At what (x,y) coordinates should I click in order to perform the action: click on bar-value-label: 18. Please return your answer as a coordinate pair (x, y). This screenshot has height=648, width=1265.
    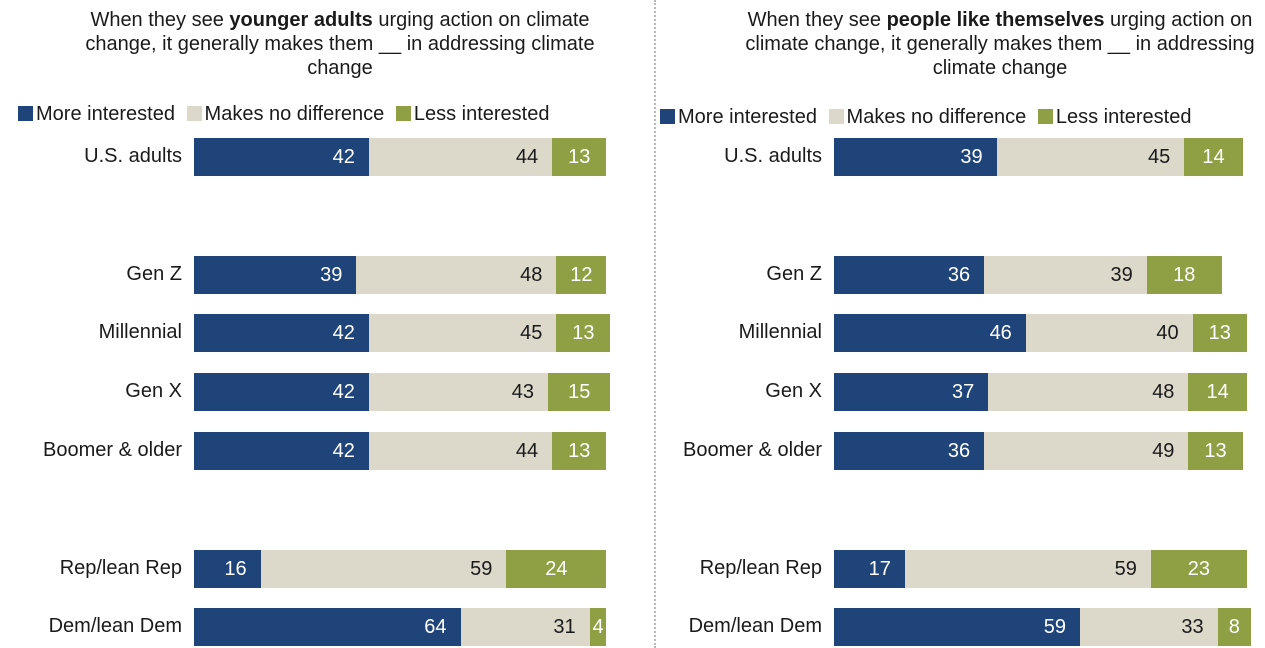
    Looking at the image, I should click on (1184, 275).